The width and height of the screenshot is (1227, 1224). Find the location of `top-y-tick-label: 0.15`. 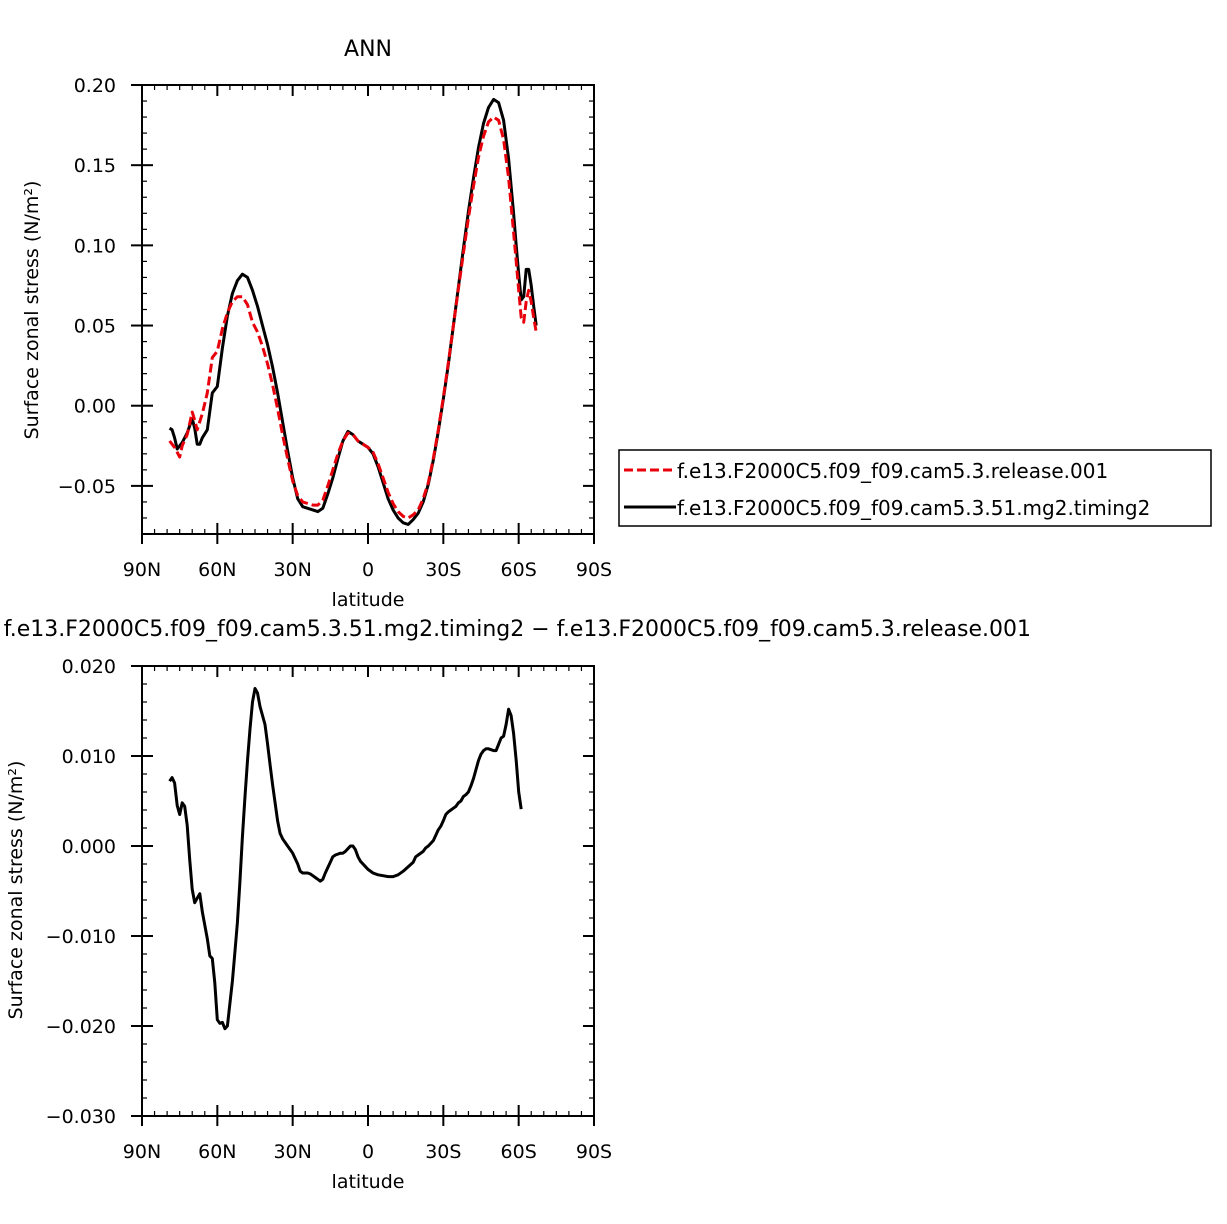

top-y-tick-label: 0.15 is located at coordinates (95, 166).